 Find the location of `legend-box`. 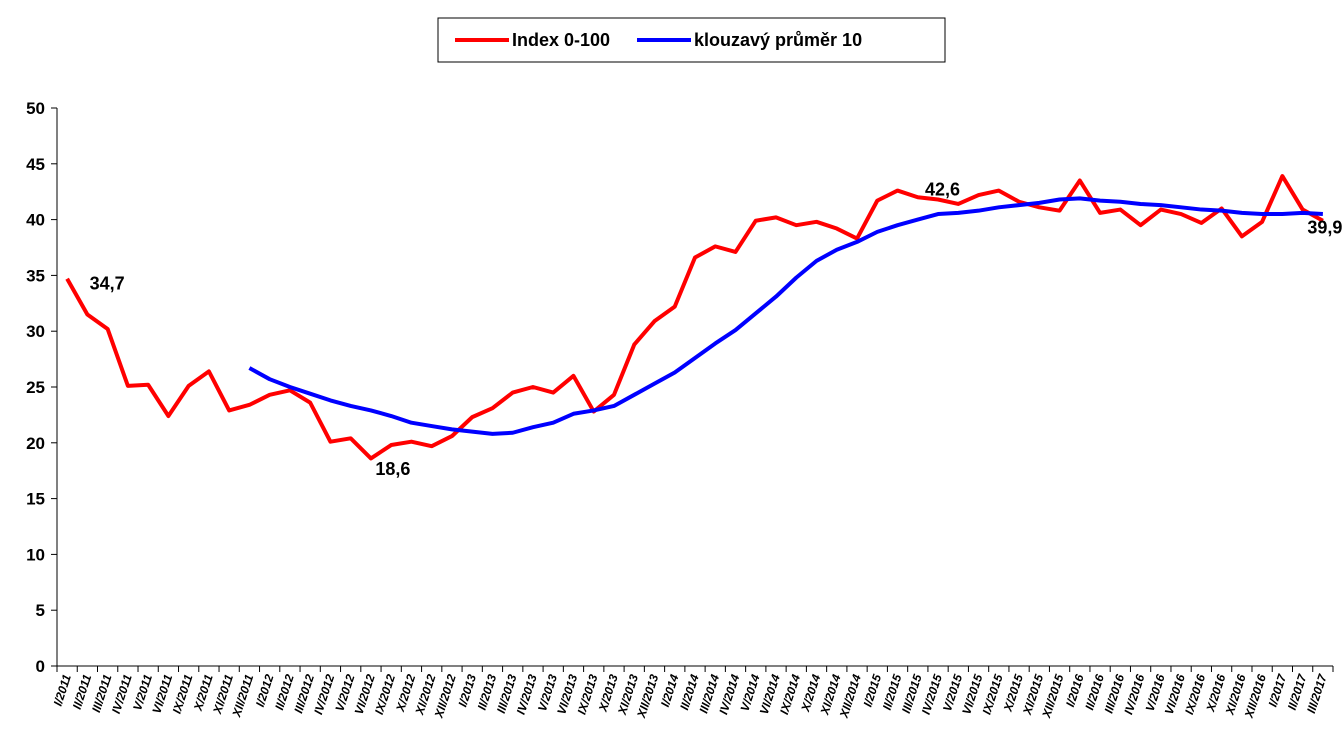

legend-box is located at coordinates (691, 40).